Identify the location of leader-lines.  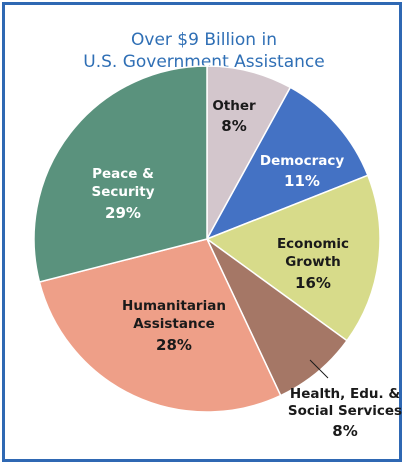
(319, 369).